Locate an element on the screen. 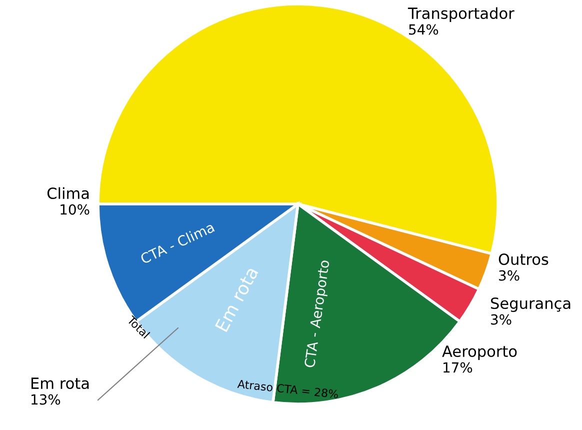  text: CTA - Clima is located at coordinates (177, 243).